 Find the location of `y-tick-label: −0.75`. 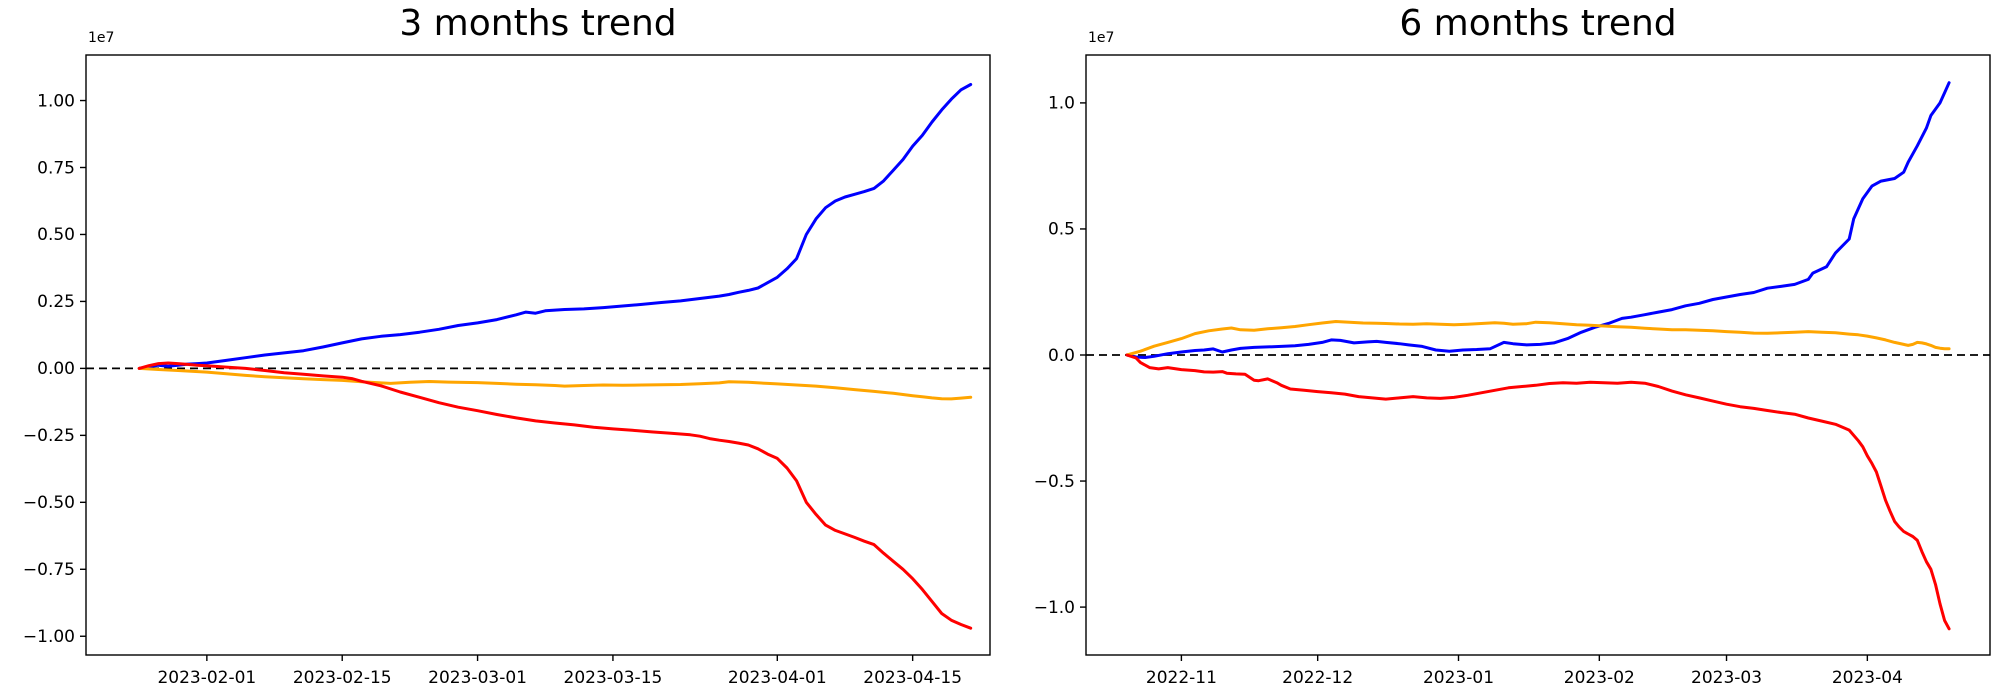

y-tick-label: −0.75 is located at coordinates (49, 570).